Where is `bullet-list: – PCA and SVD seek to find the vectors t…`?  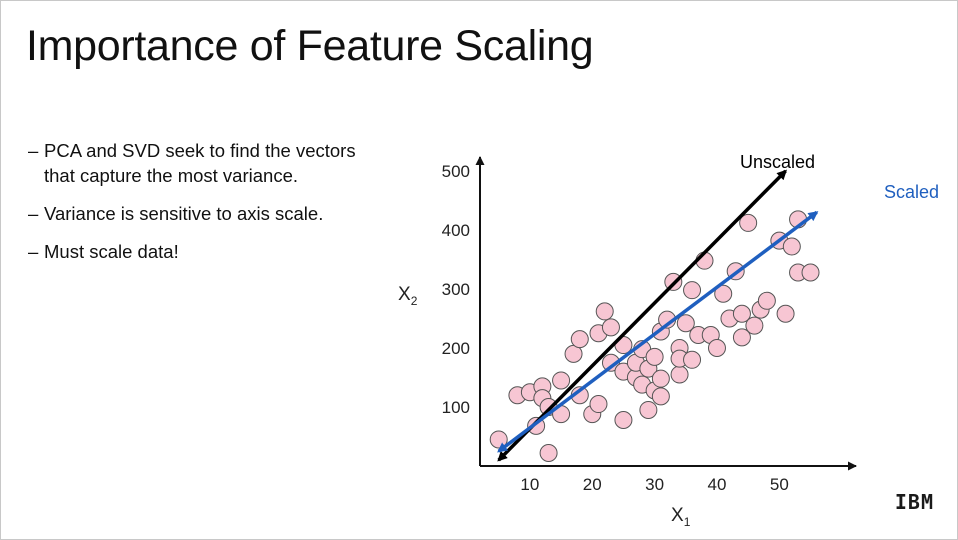 bullet-list: – PCA and SVD seek to find the vectors t… is located at coordinates (203, 207).